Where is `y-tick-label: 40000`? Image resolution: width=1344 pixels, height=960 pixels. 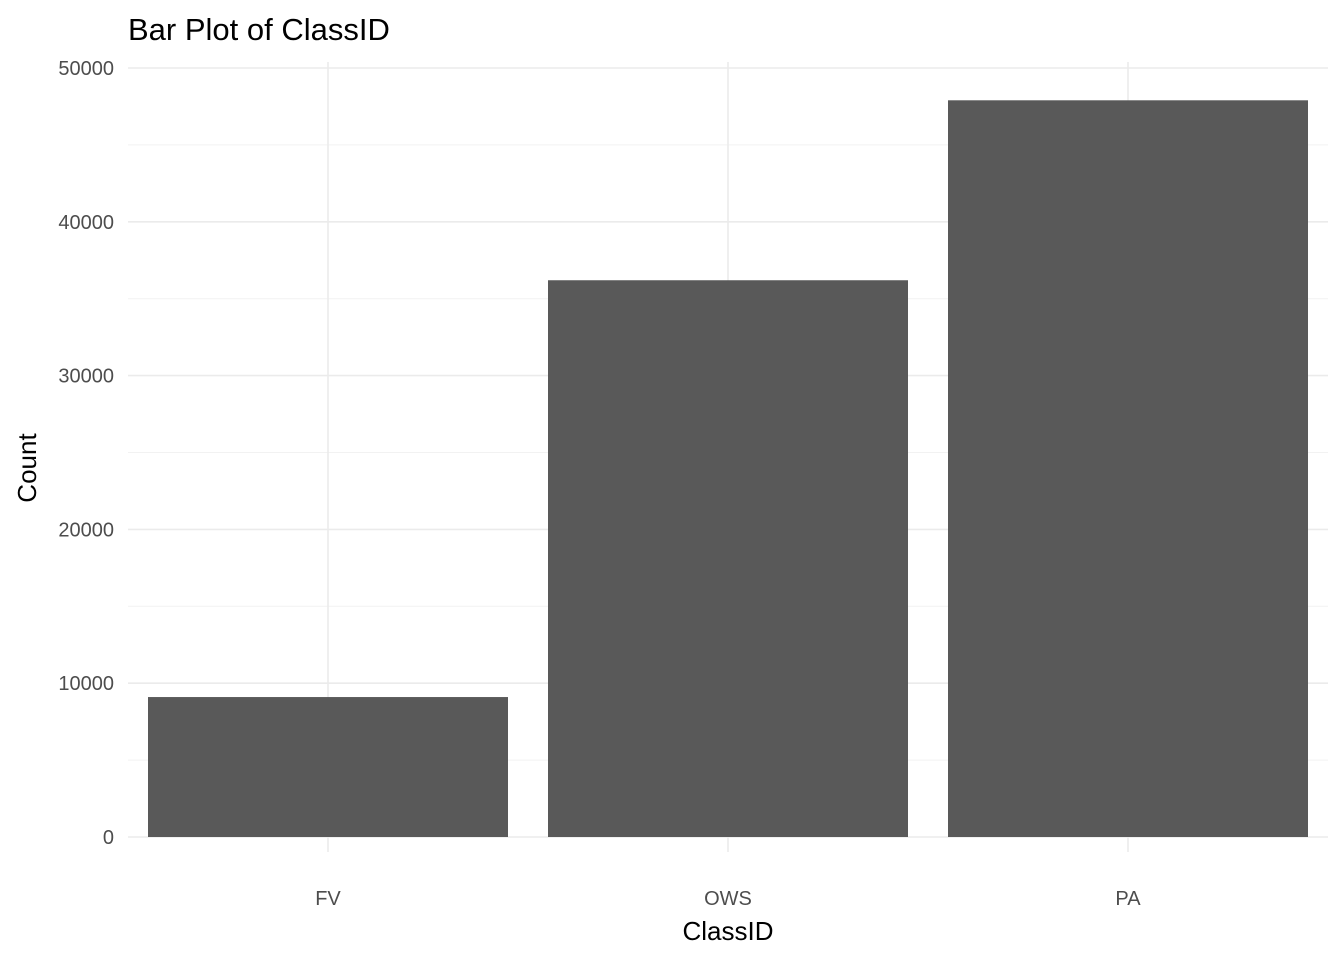 y-tick-label: 40000 is located at coordinates (86, 223).